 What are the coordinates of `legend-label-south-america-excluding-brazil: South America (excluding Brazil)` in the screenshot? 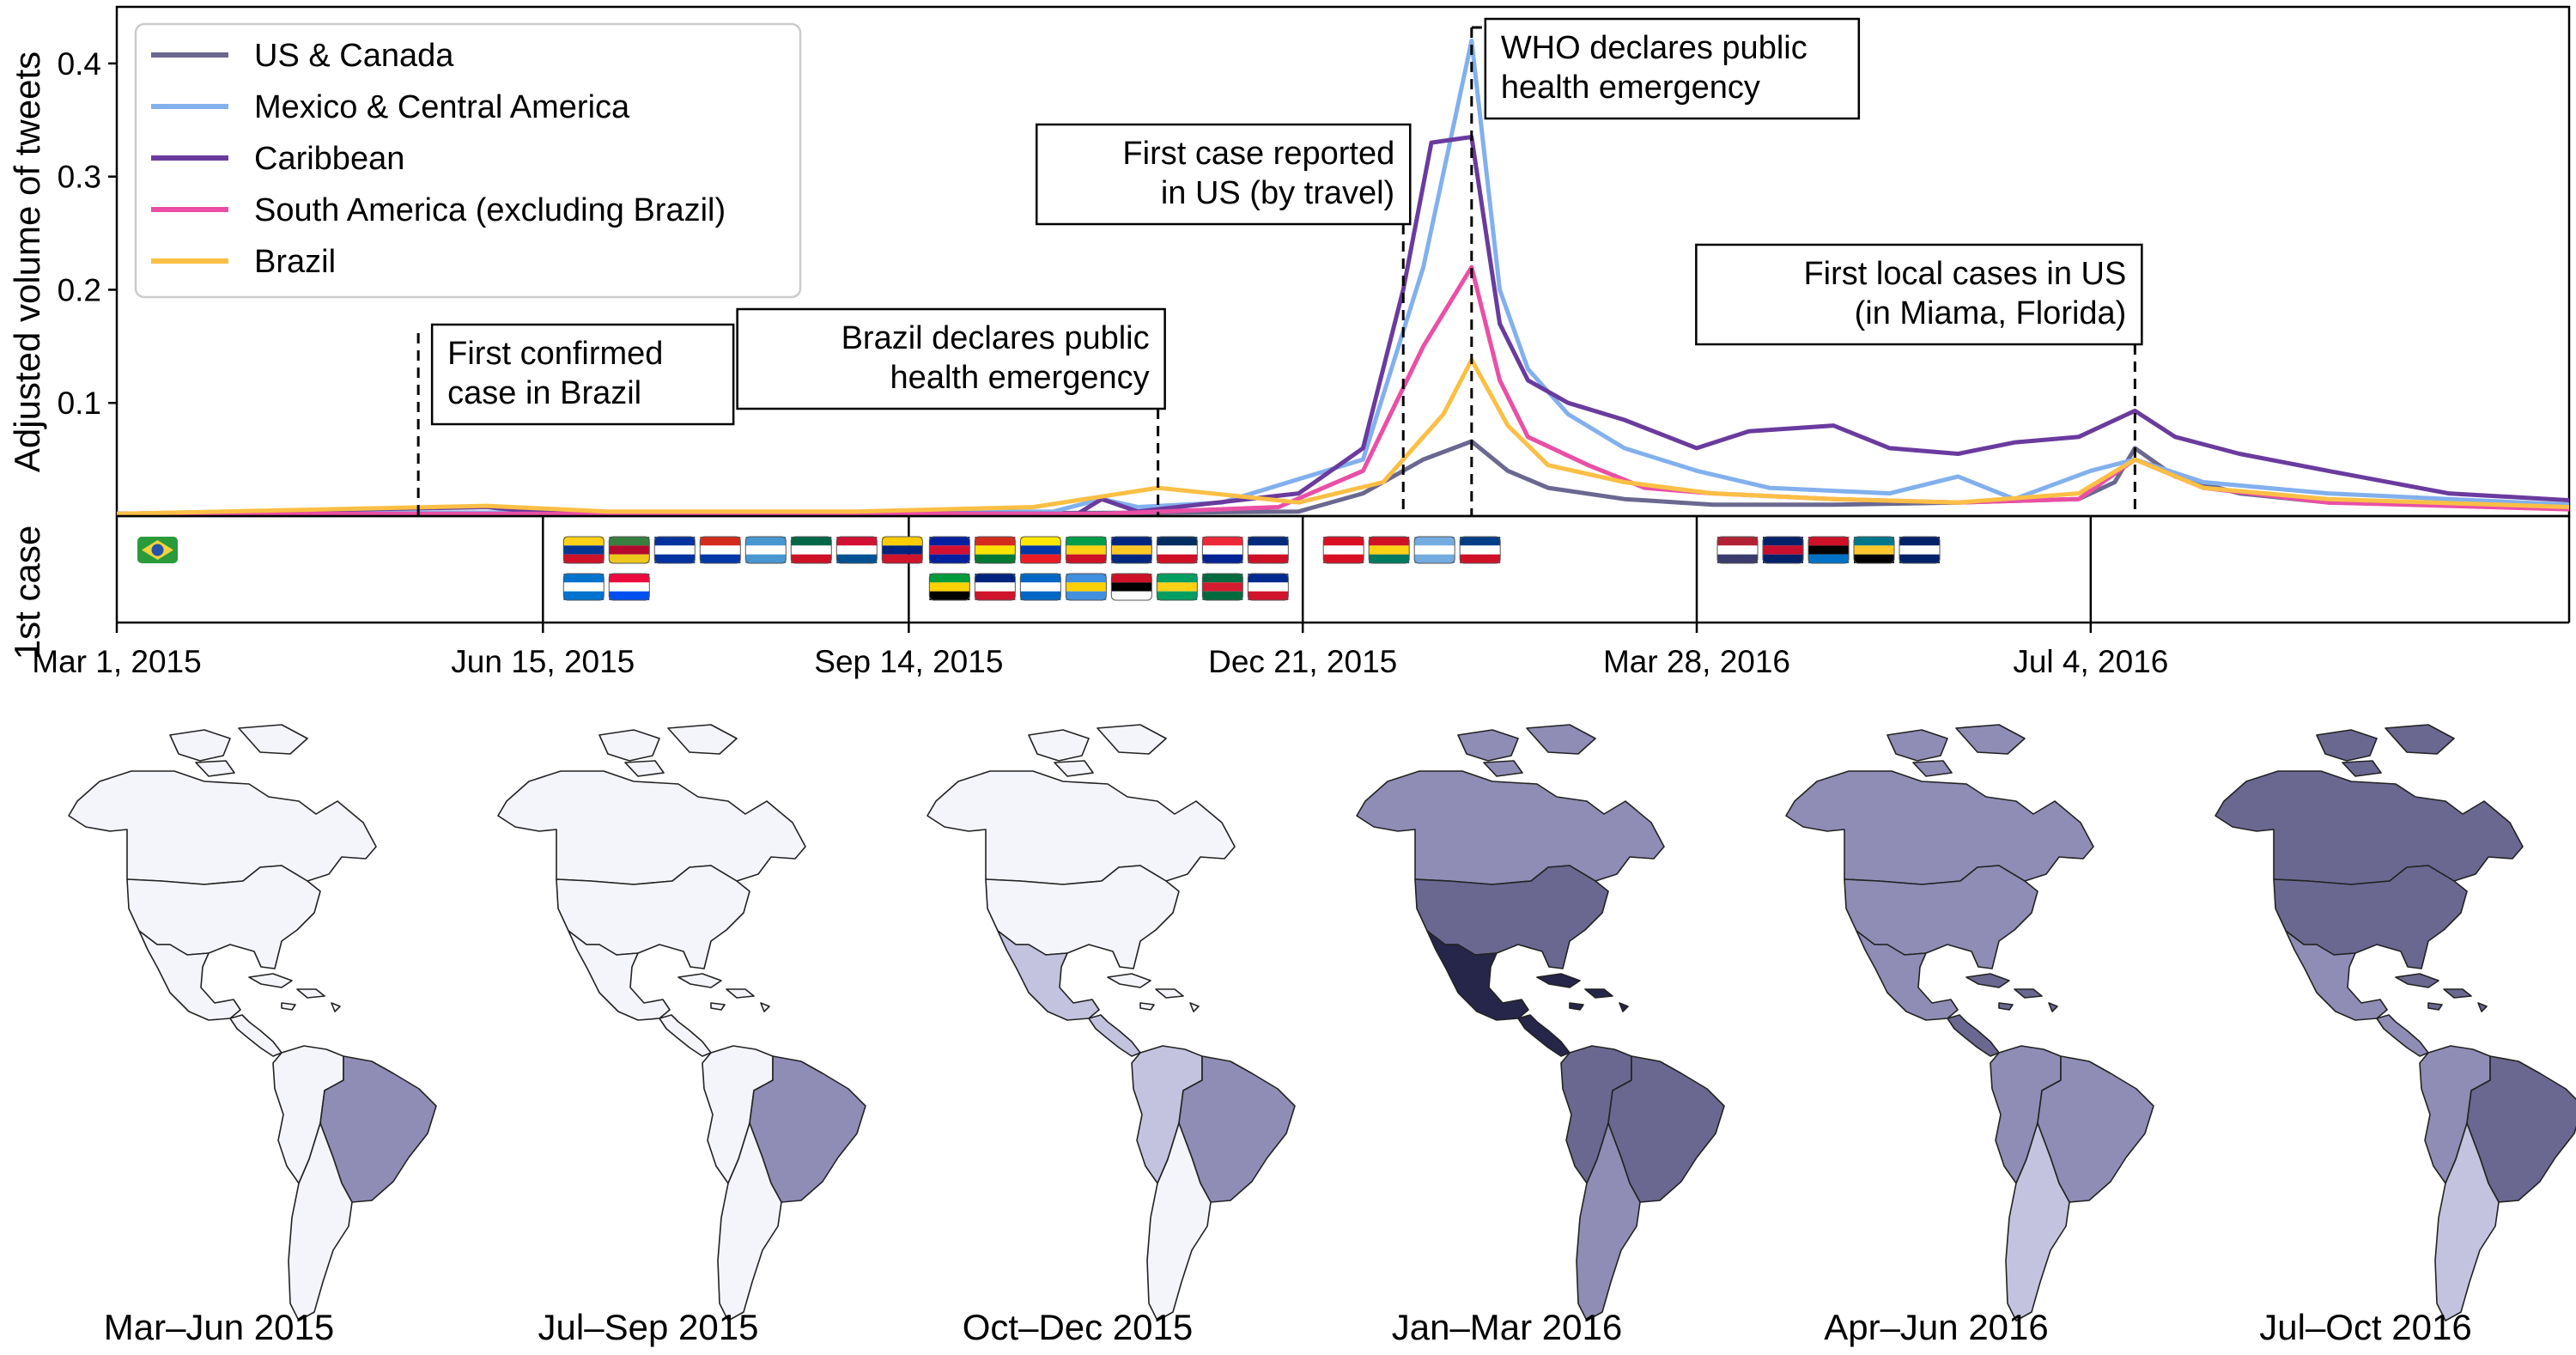 It's located at (490, 210).